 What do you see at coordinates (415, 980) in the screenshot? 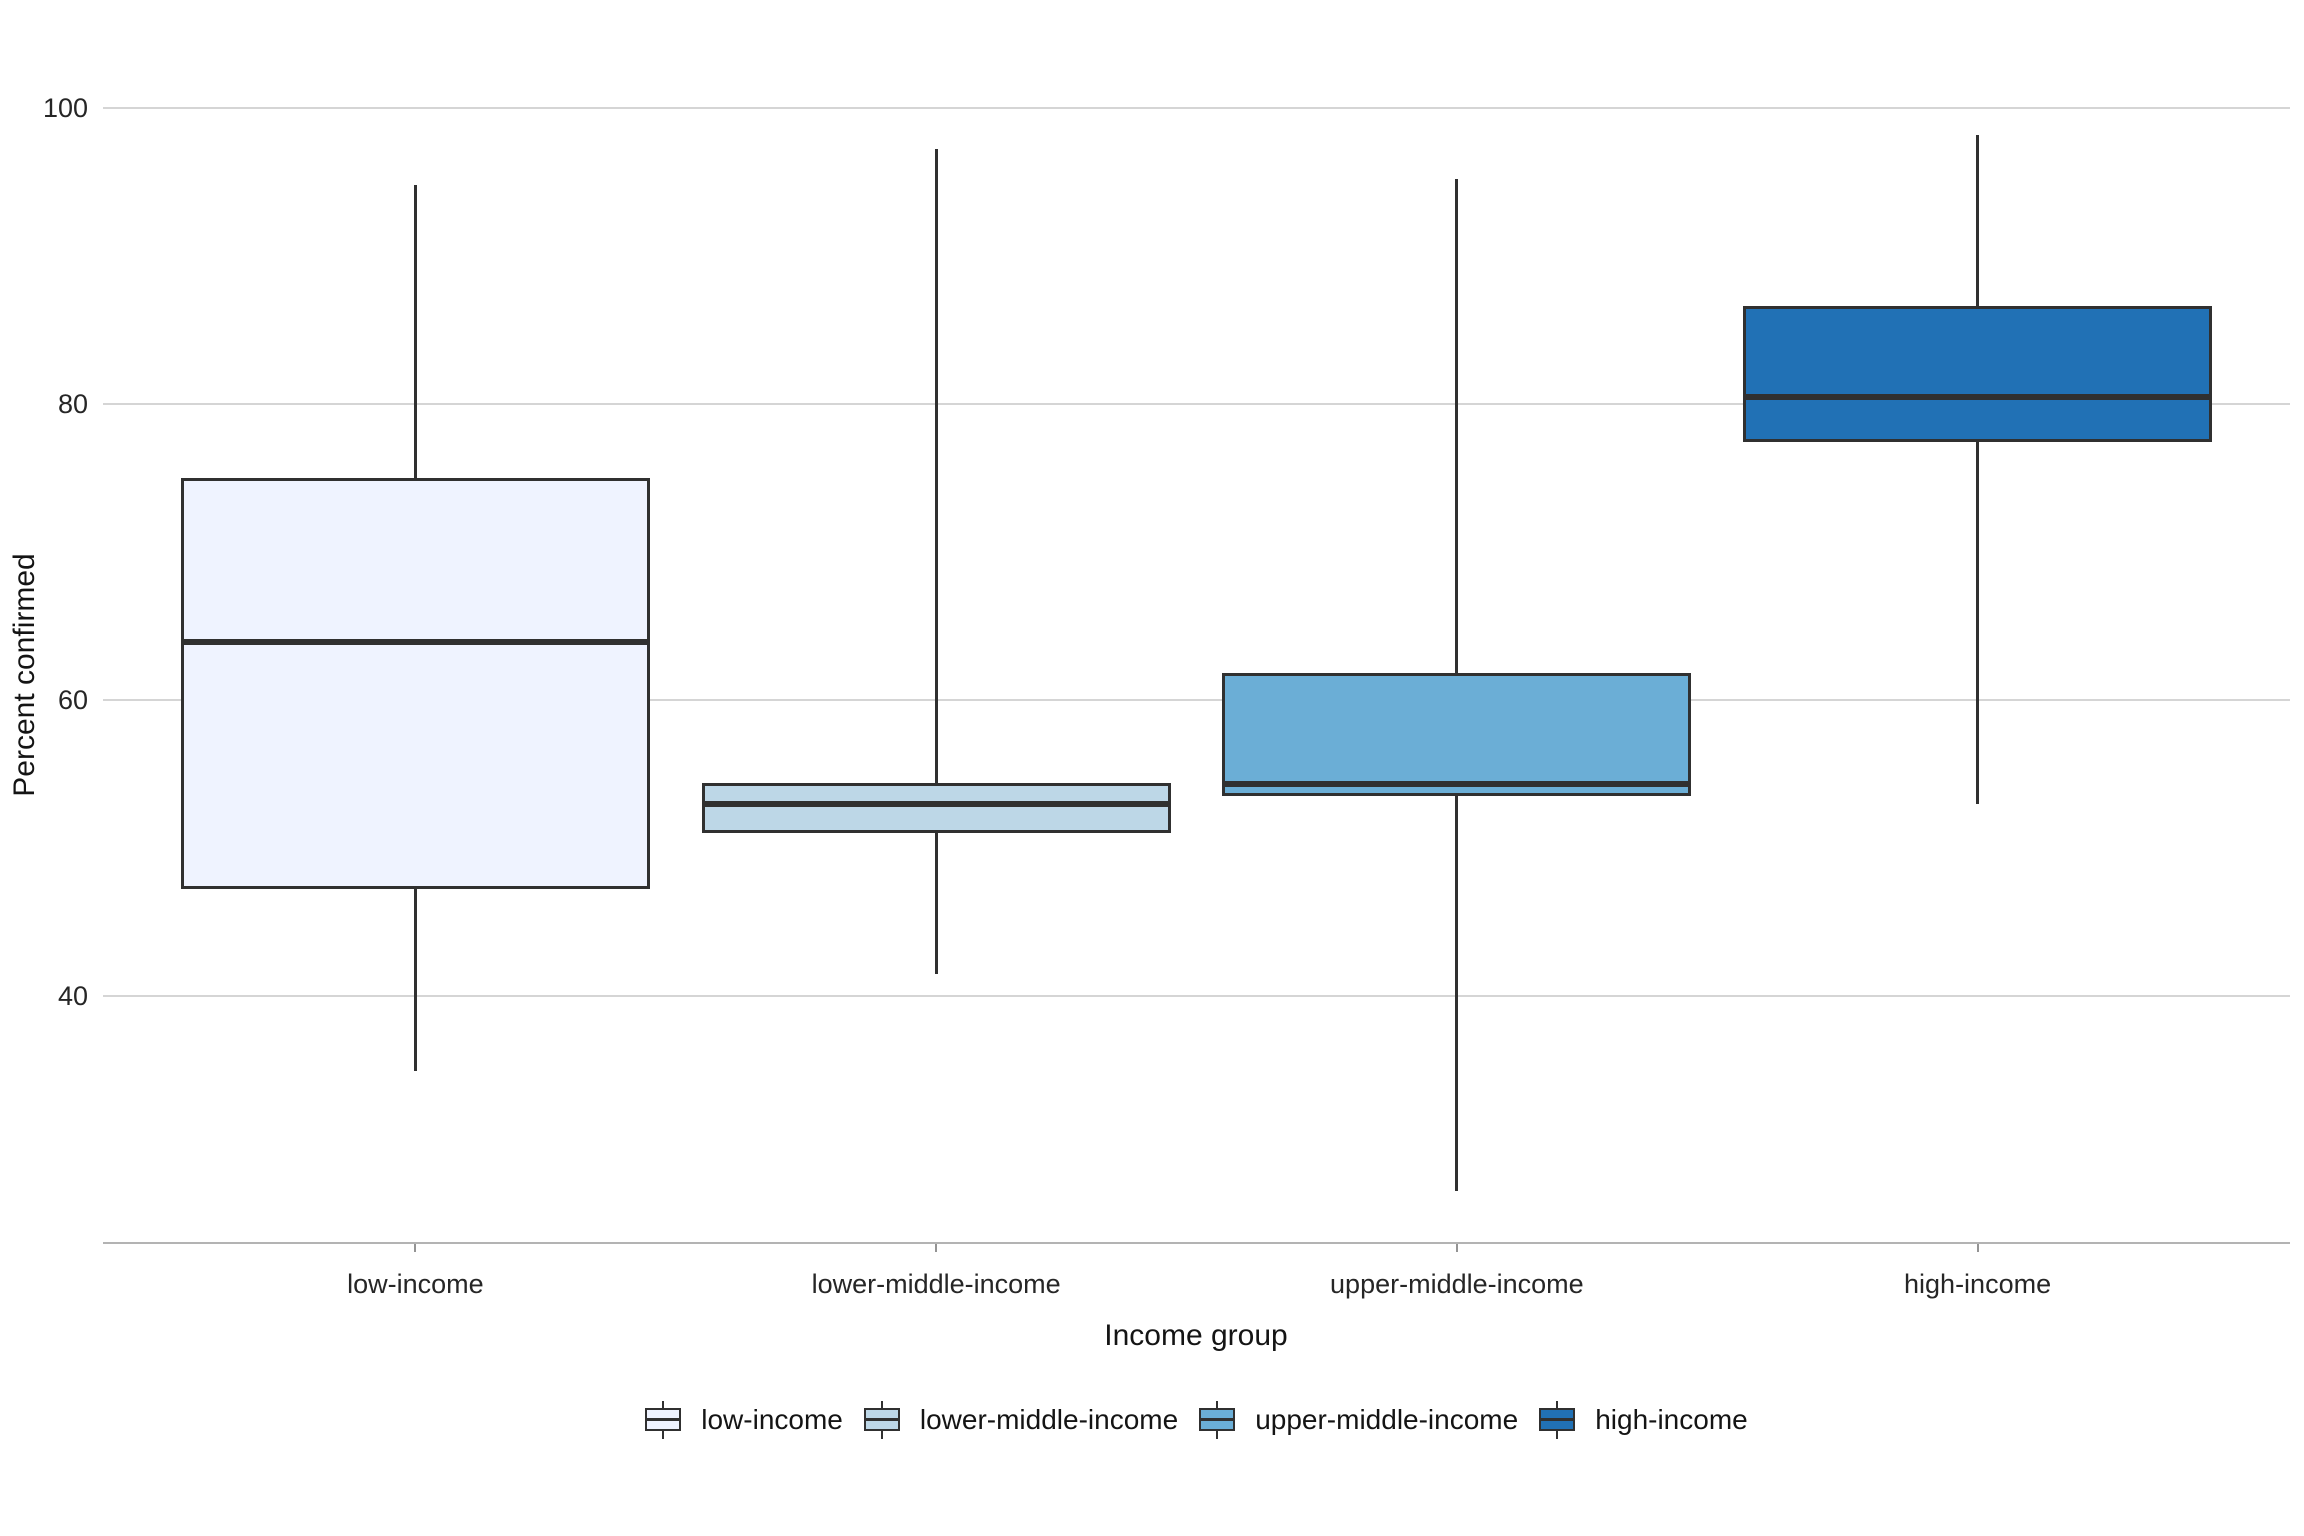
I see `whisker-lower-low-income` at bounding box center [415, 980].